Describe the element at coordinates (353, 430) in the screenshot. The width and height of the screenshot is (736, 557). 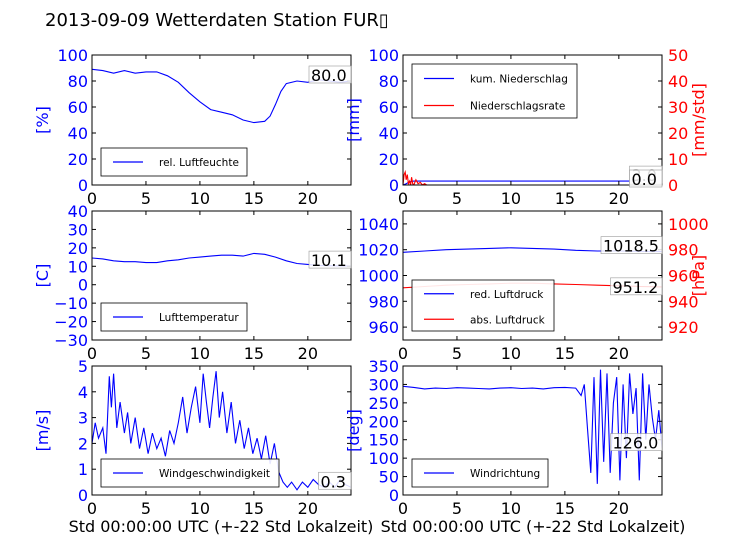
I see `y-axis-label: [deg]` at that location.